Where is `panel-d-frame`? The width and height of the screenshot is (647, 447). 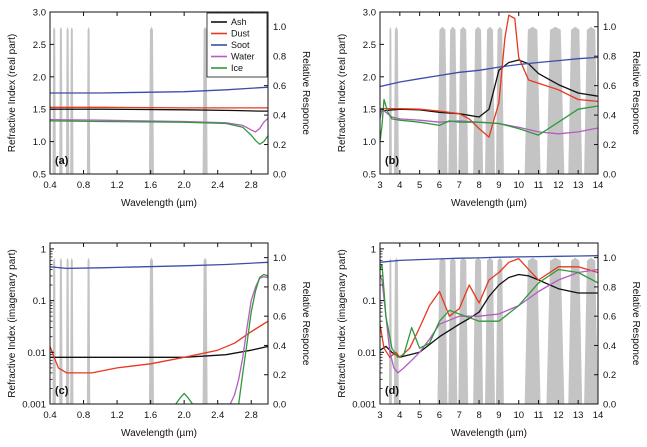
panel-d-frame is located at coordinates (489, 323).